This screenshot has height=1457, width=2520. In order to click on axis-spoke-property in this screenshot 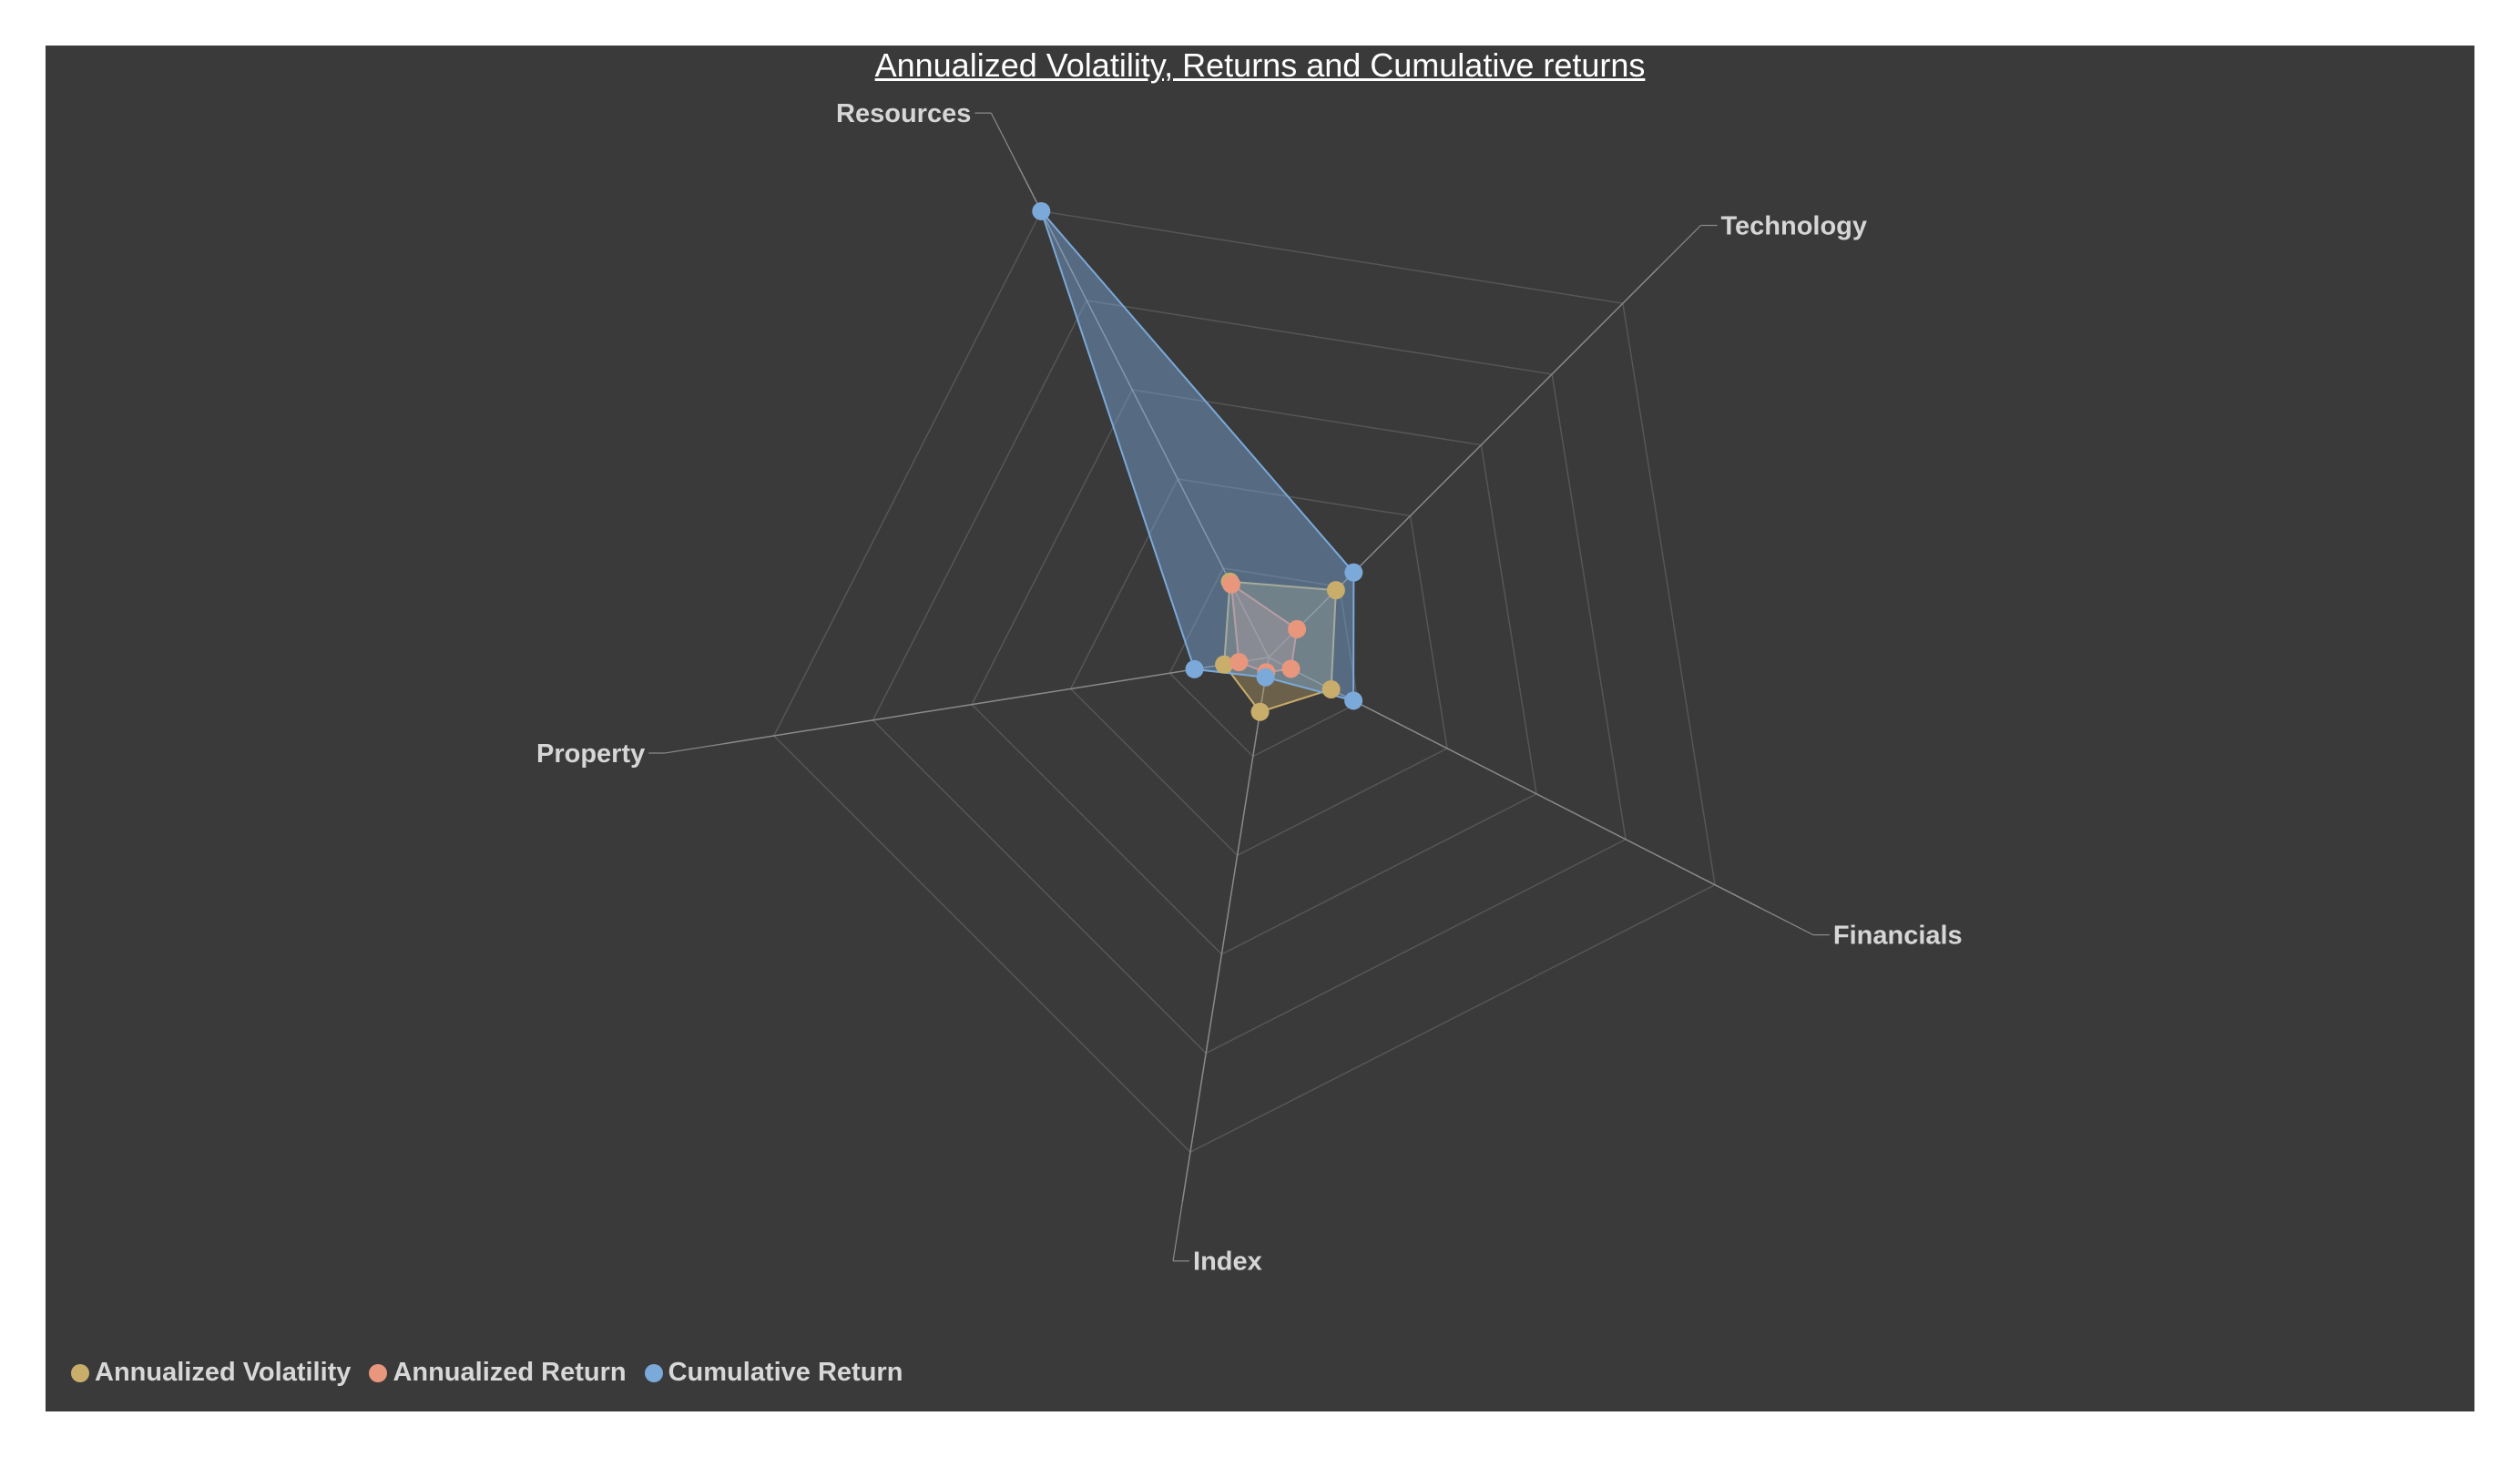, I will do `click(997, 701)`.